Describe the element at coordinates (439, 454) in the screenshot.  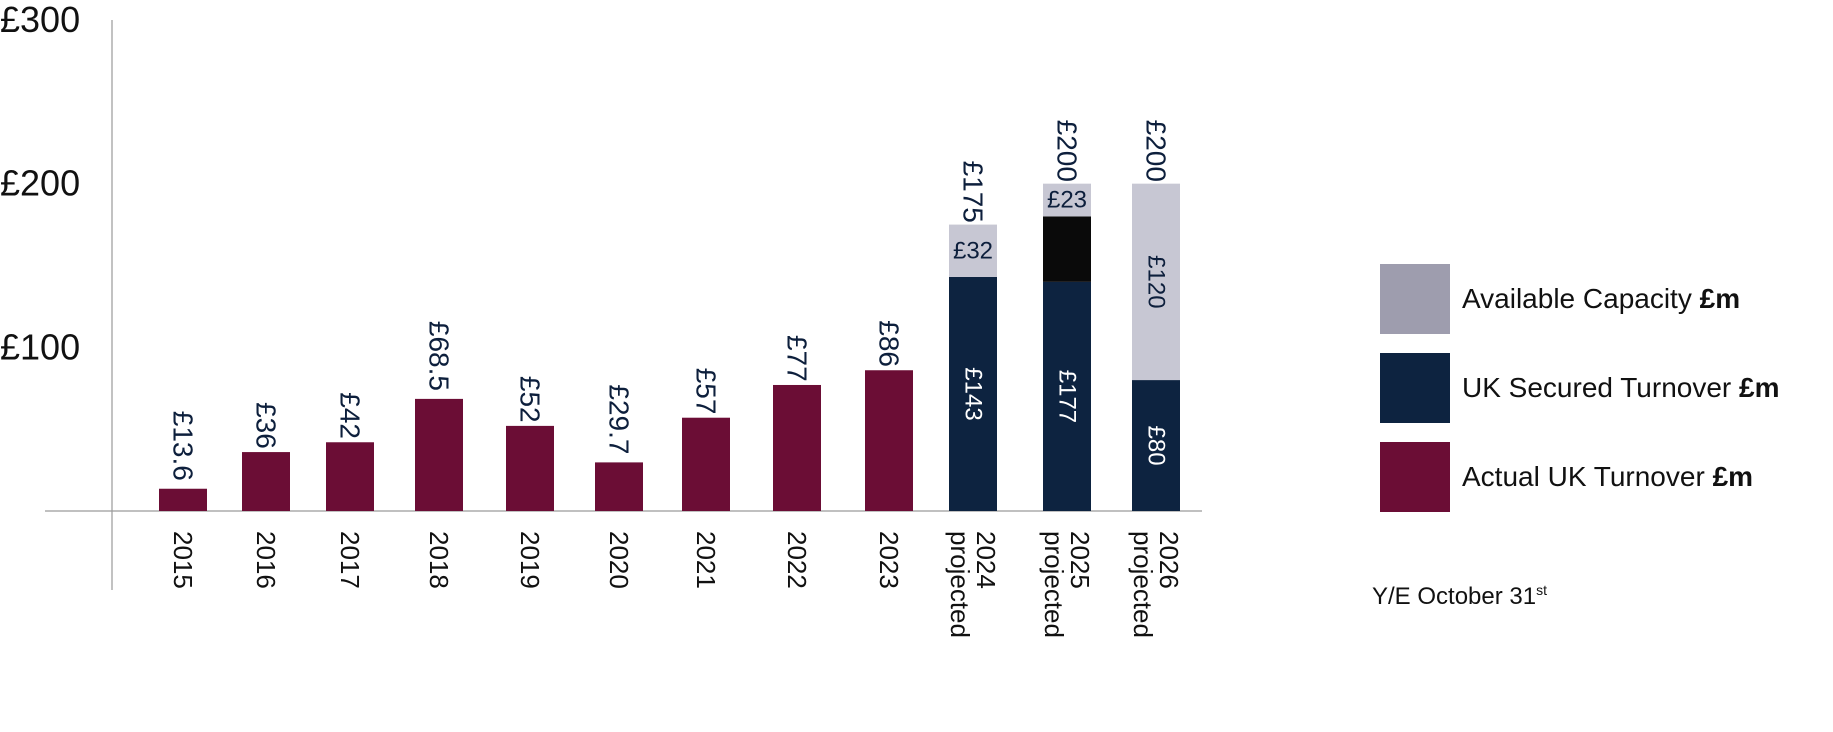
I see `bar-actual-uk-turnover-2018` at that location.